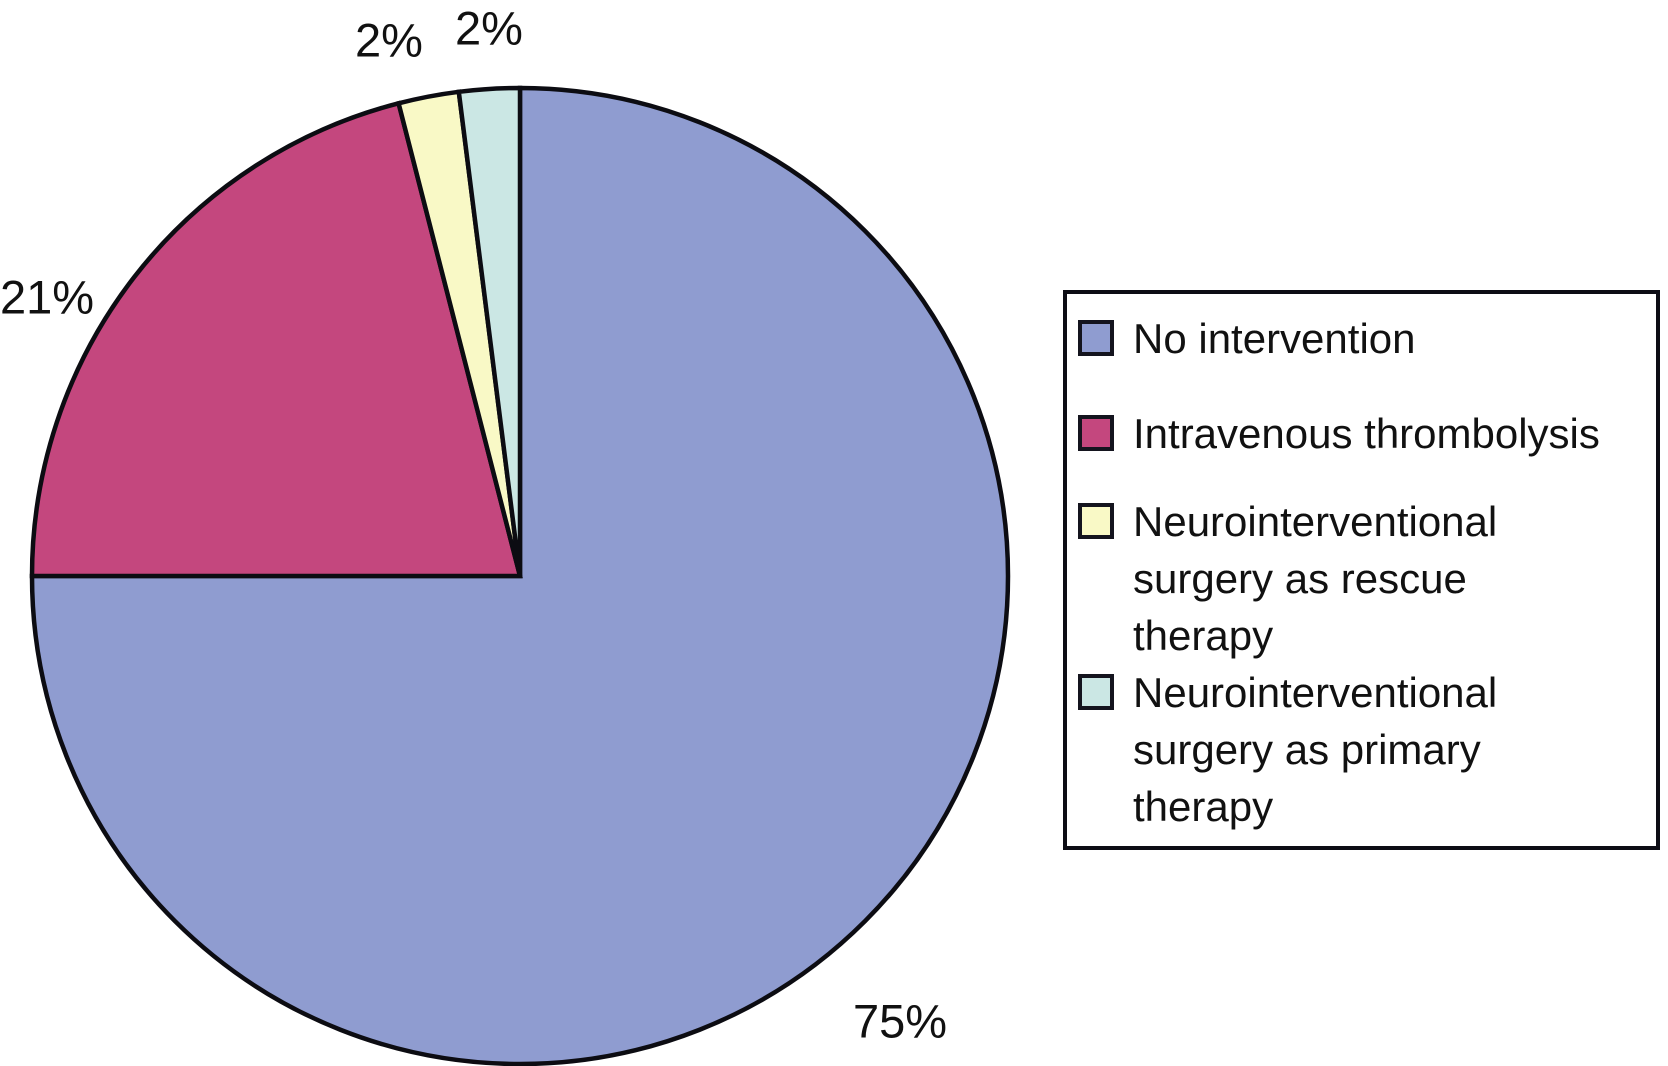 The height and width of the screenshot is (1066, 1668). I want to click on legend-label-no-intervention: No intervention, so click(1274, 338).